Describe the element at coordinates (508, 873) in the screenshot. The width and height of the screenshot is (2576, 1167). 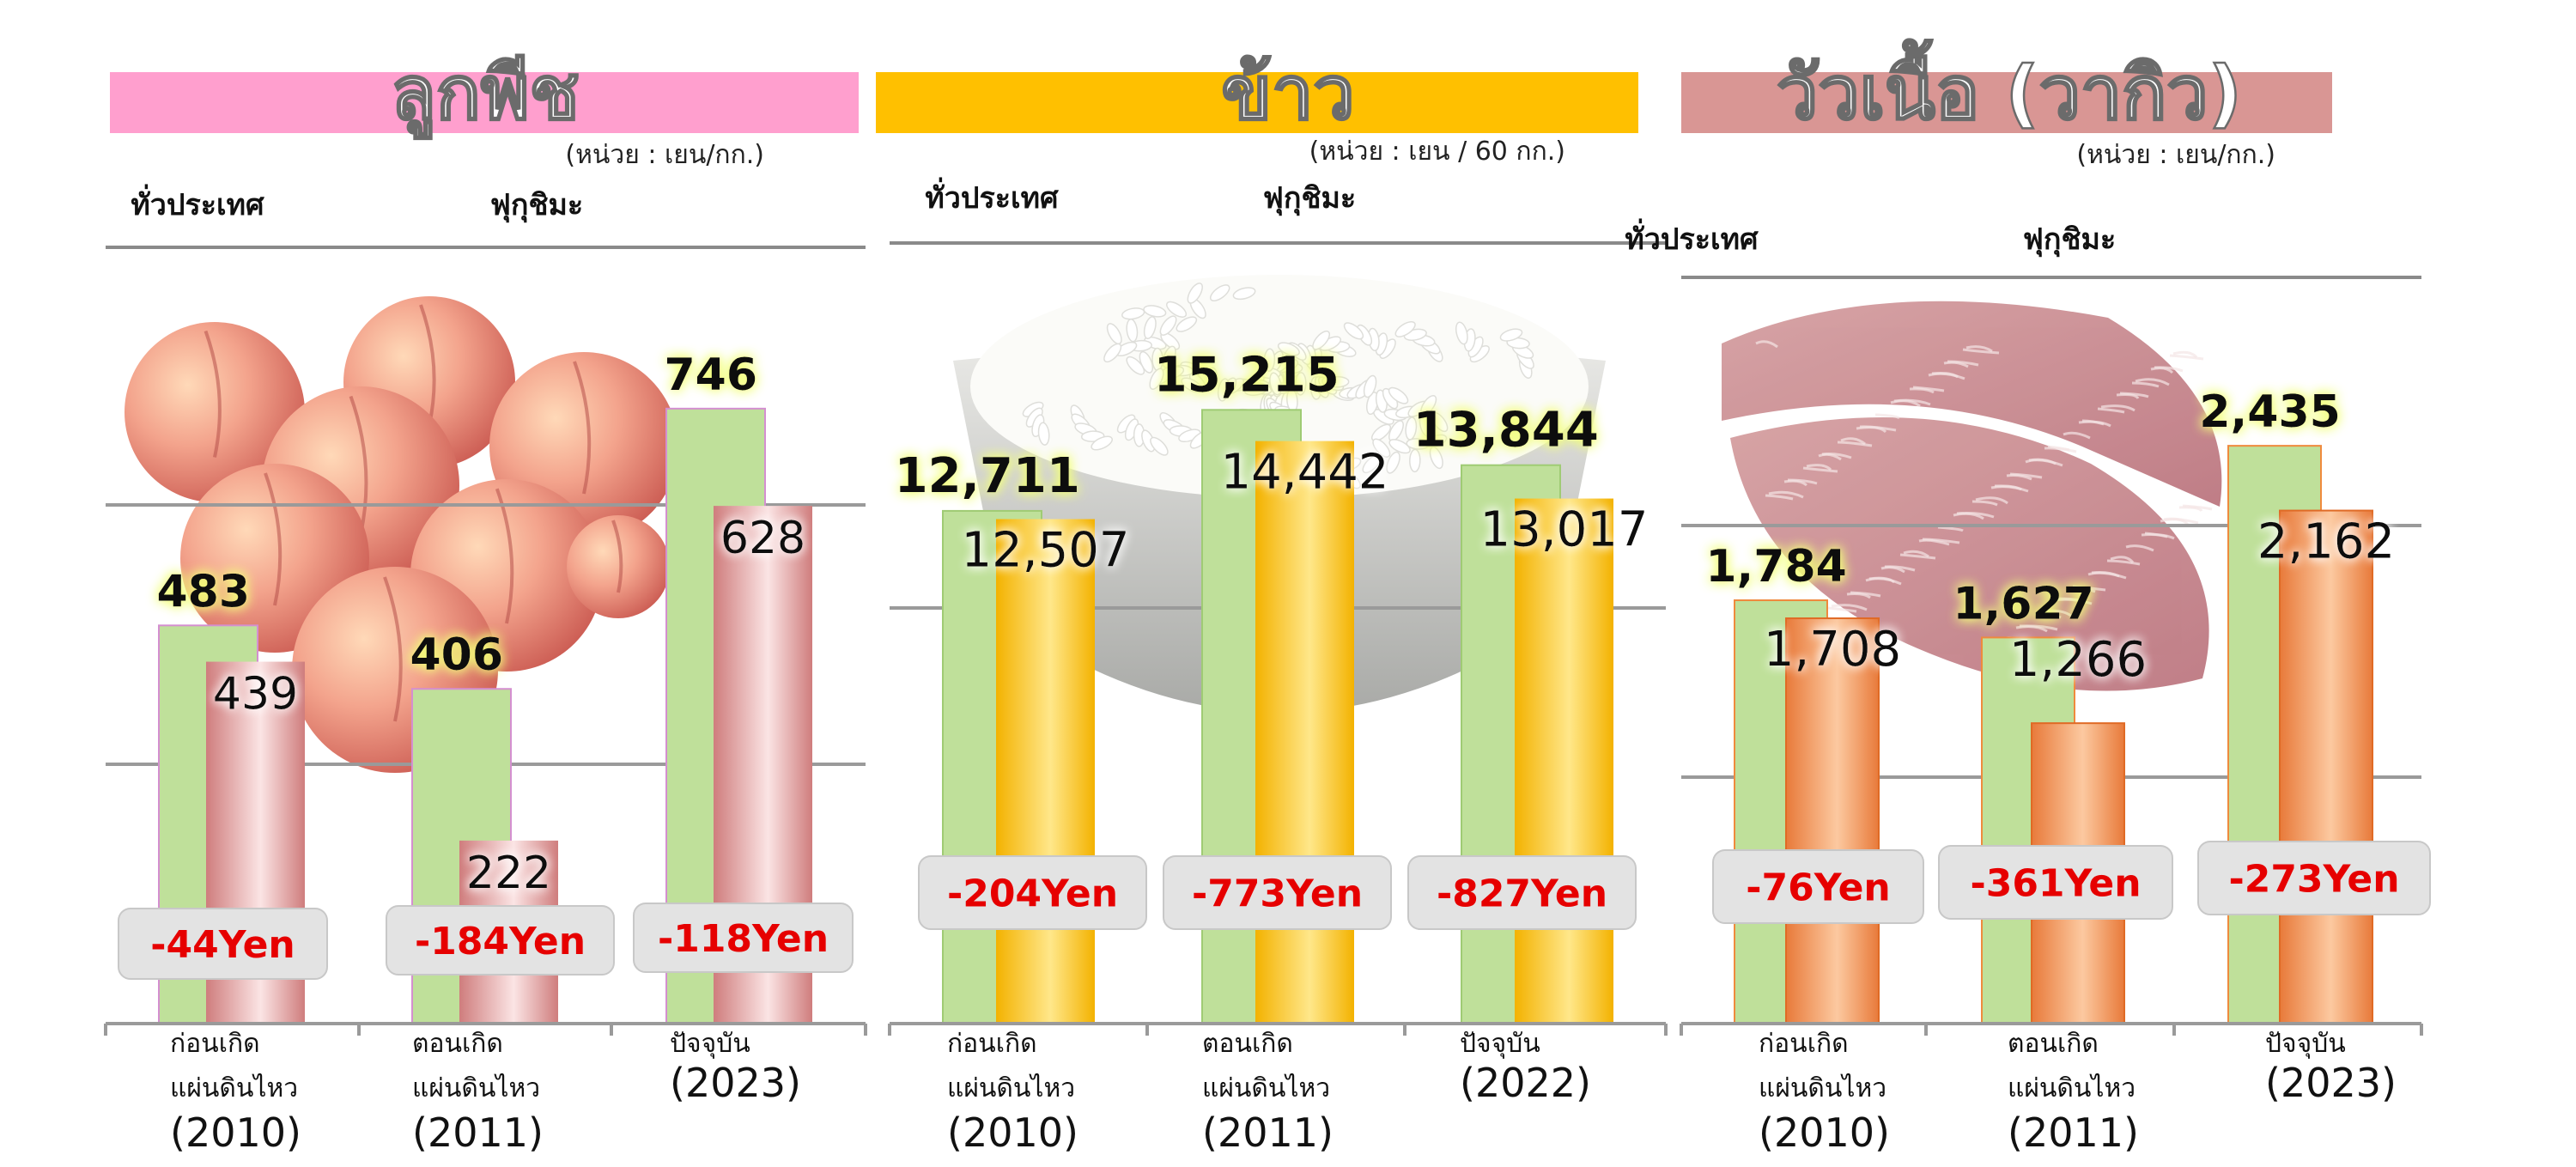
I see `data-label-fukushima: 222` at that location.